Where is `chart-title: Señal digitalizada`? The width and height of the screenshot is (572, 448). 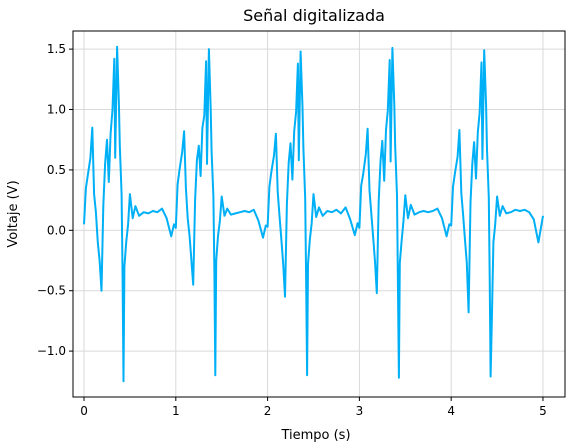 chart-title: Señal digitalizada is located at coordinates (314, 15).